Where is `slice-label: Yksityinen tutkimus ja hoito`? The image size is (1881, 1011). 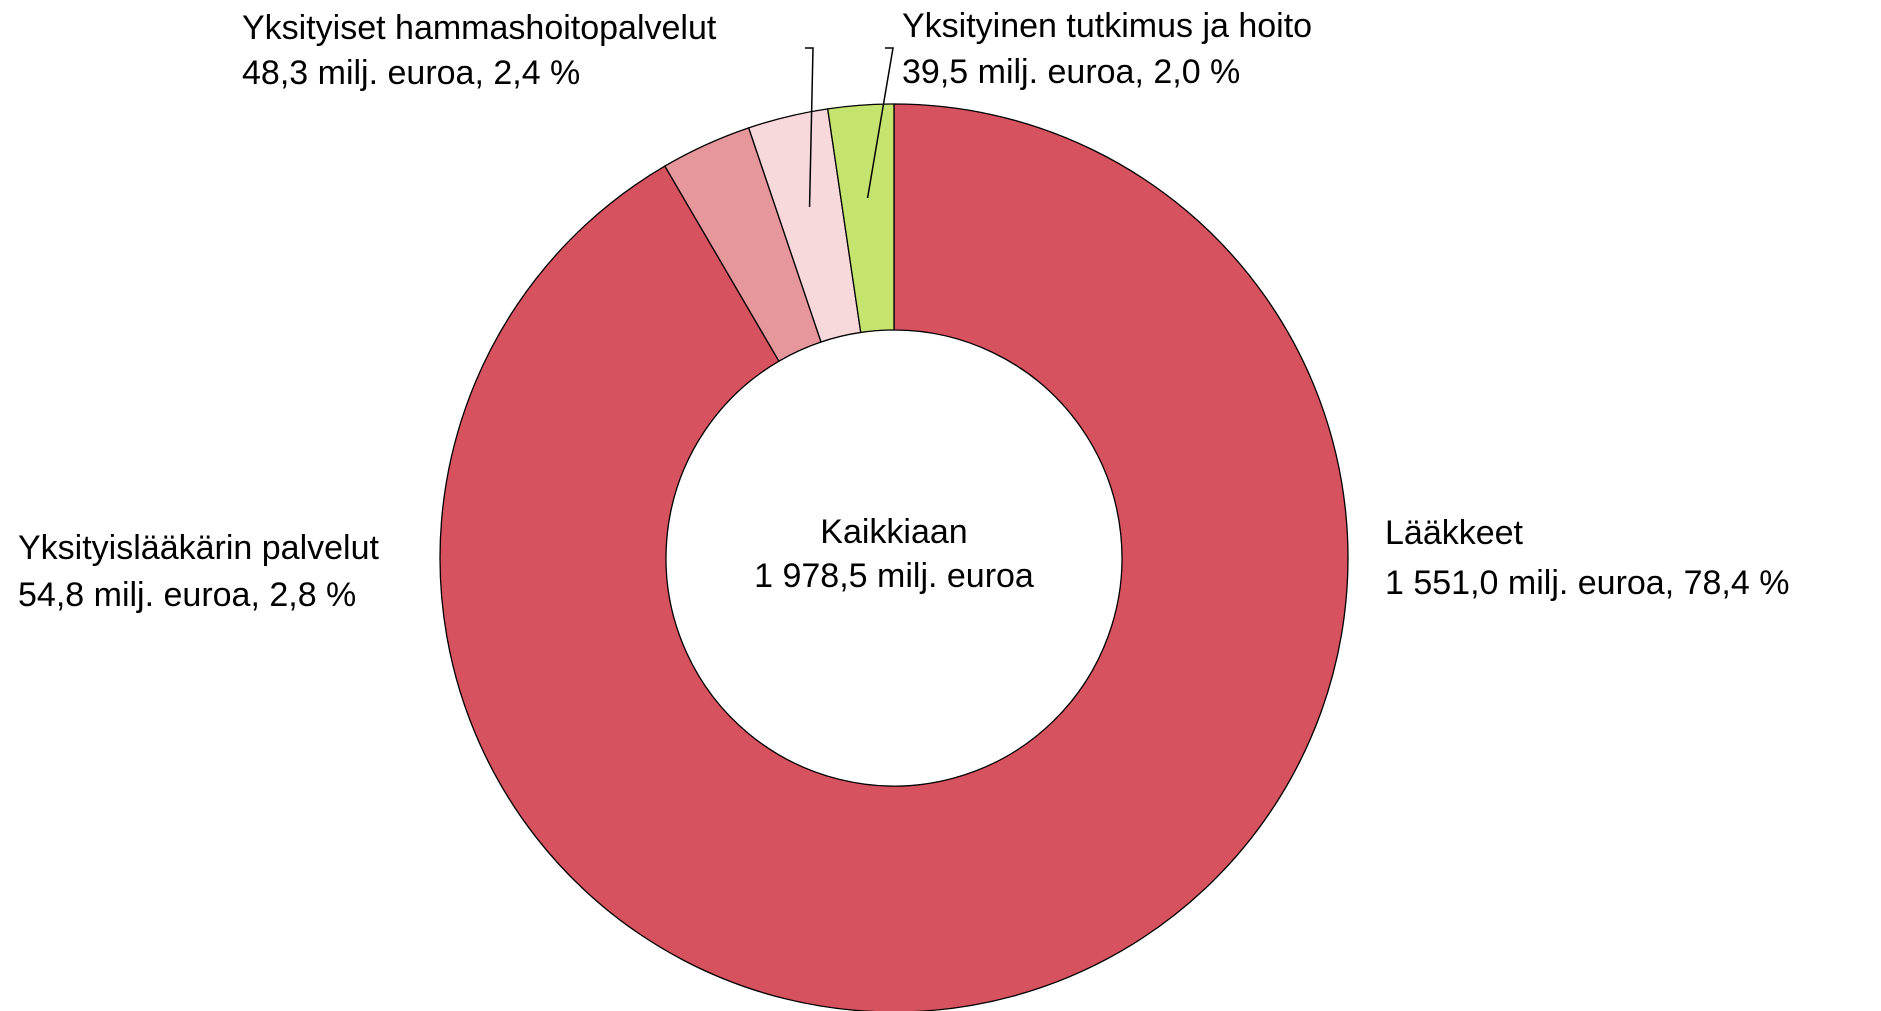 slice-label: Yksityinen tutkimus ja hoito is located at coordinates (1107, 26).